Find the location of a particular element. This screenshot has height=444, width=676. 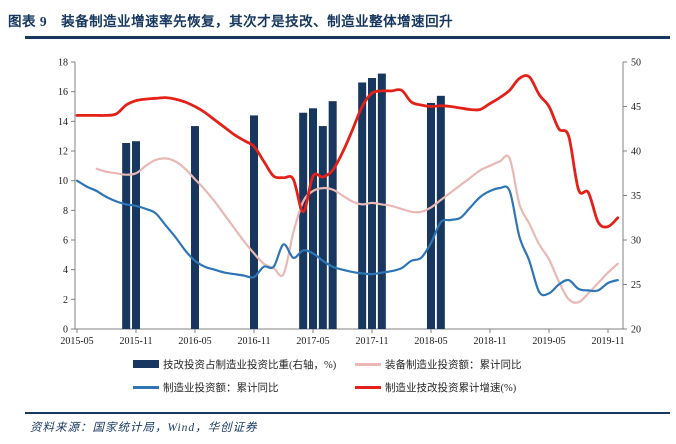

legend-item: 技改投资占制造业投资比重(右轴，%) is located at coordinates (234, 364).